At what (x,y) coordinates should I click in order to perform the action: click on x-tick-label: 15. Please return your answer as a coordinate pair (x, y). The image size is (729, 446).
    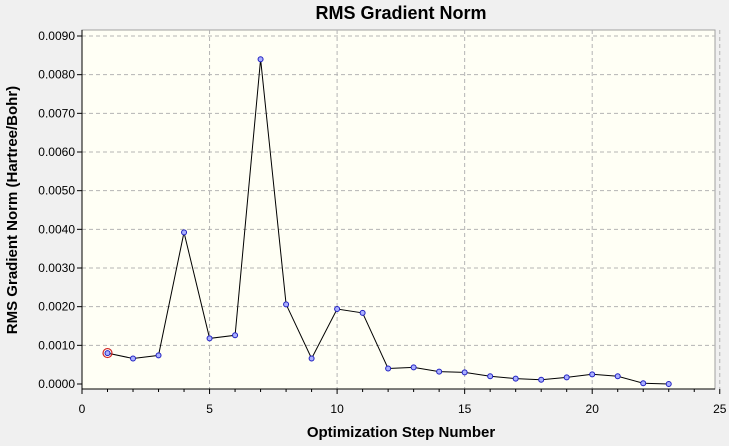
    Looking at the image, I should click on (465, 409).